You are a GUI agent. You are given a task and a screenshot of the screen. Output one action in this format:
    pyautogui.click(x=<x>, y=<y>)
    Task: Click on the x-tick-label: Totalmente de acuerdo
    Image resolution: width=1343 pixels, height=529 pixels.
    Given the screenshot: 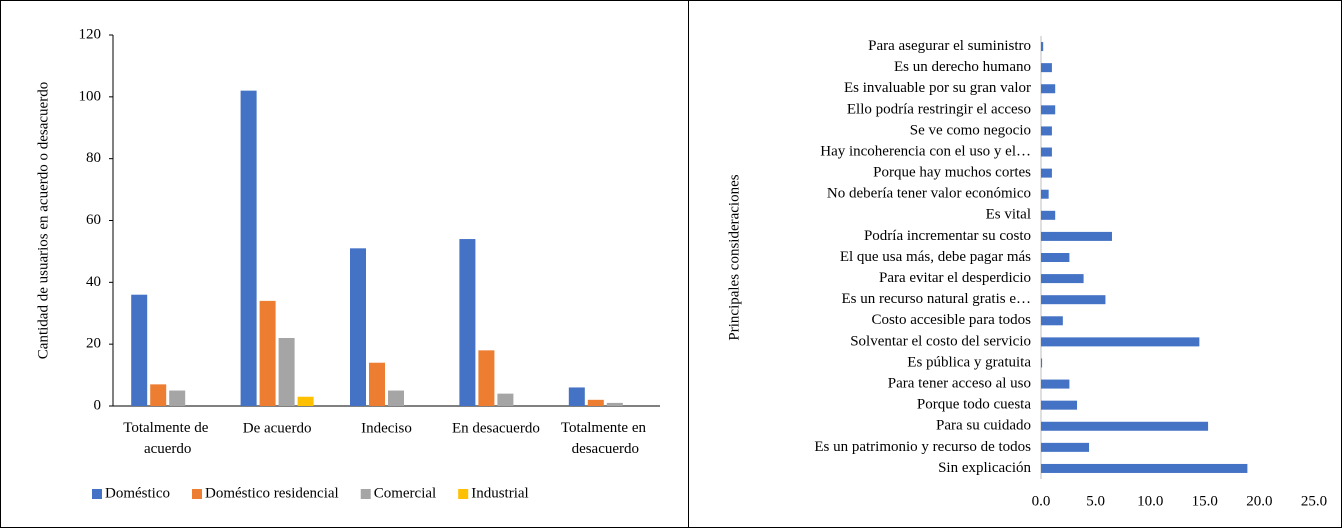 What is the action you would take?
    pyautogui.click(x=167, y=438)
    